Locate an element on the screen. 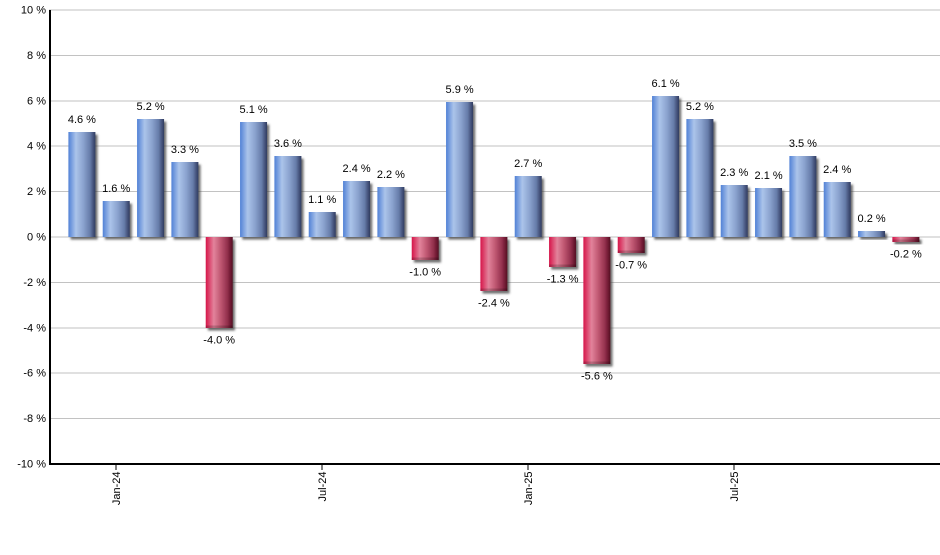 This screenshot has width=940, height=555. svg-text: 2.3 % is located at coordinates (734, 173).